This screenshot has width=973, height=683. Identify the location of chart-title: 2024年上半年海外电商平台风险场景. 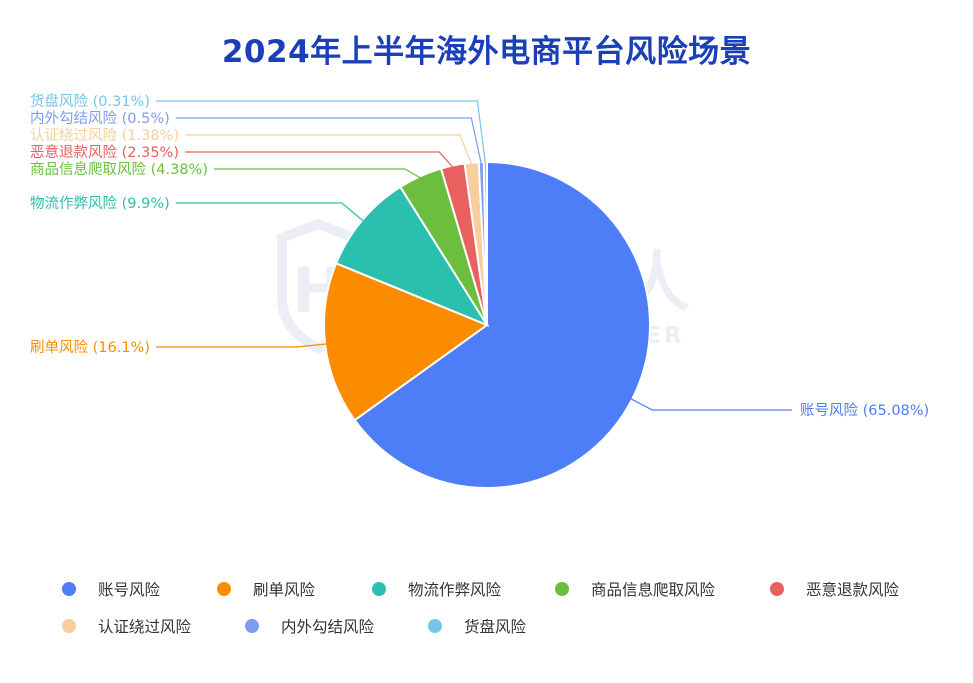
(486, 52).